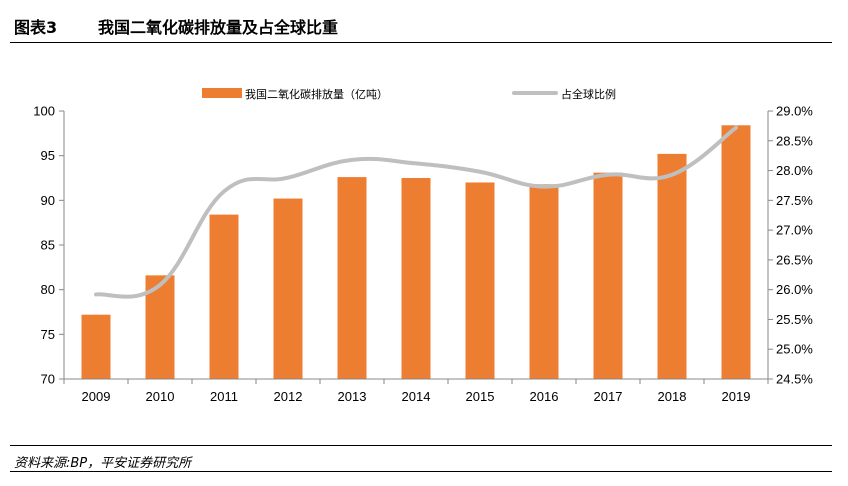 The width and height of the screenshot is (848, 486). I want to click on x-tick-label: 2009, so click(96, 396).